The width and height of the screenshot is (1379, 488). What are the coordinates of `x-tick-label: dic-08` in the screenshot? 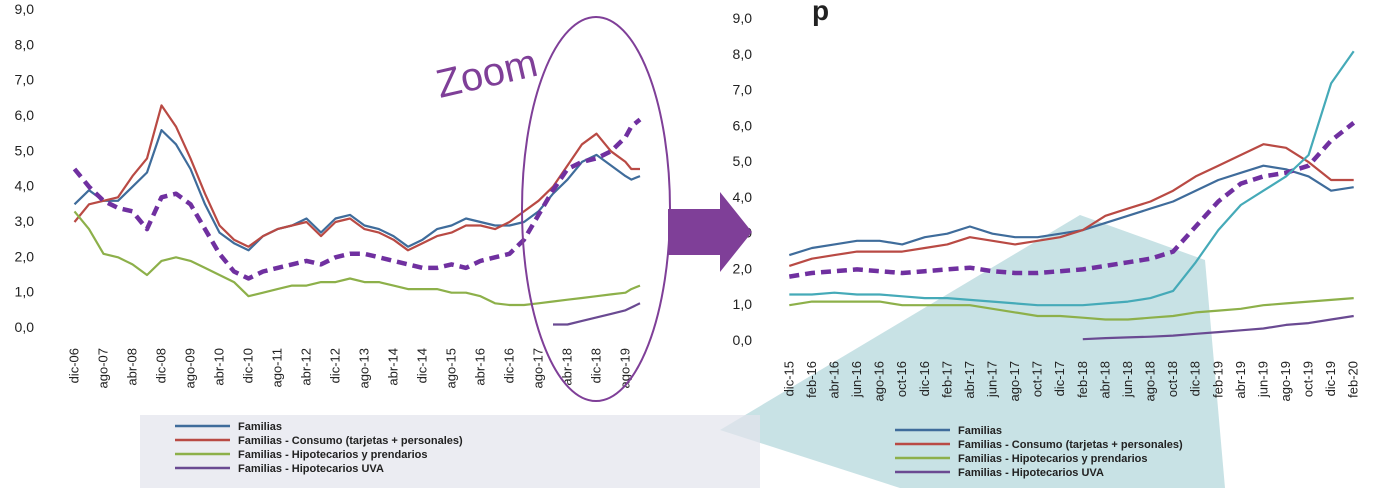 It's located at (161, 365).